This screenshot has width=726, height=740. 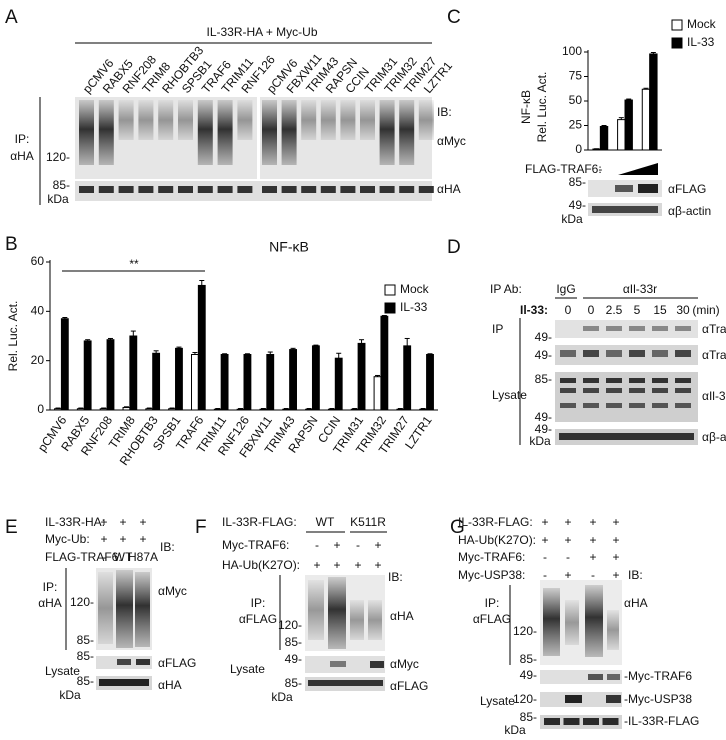 I want to click on label: 2.5, so click(x=614, y=310).